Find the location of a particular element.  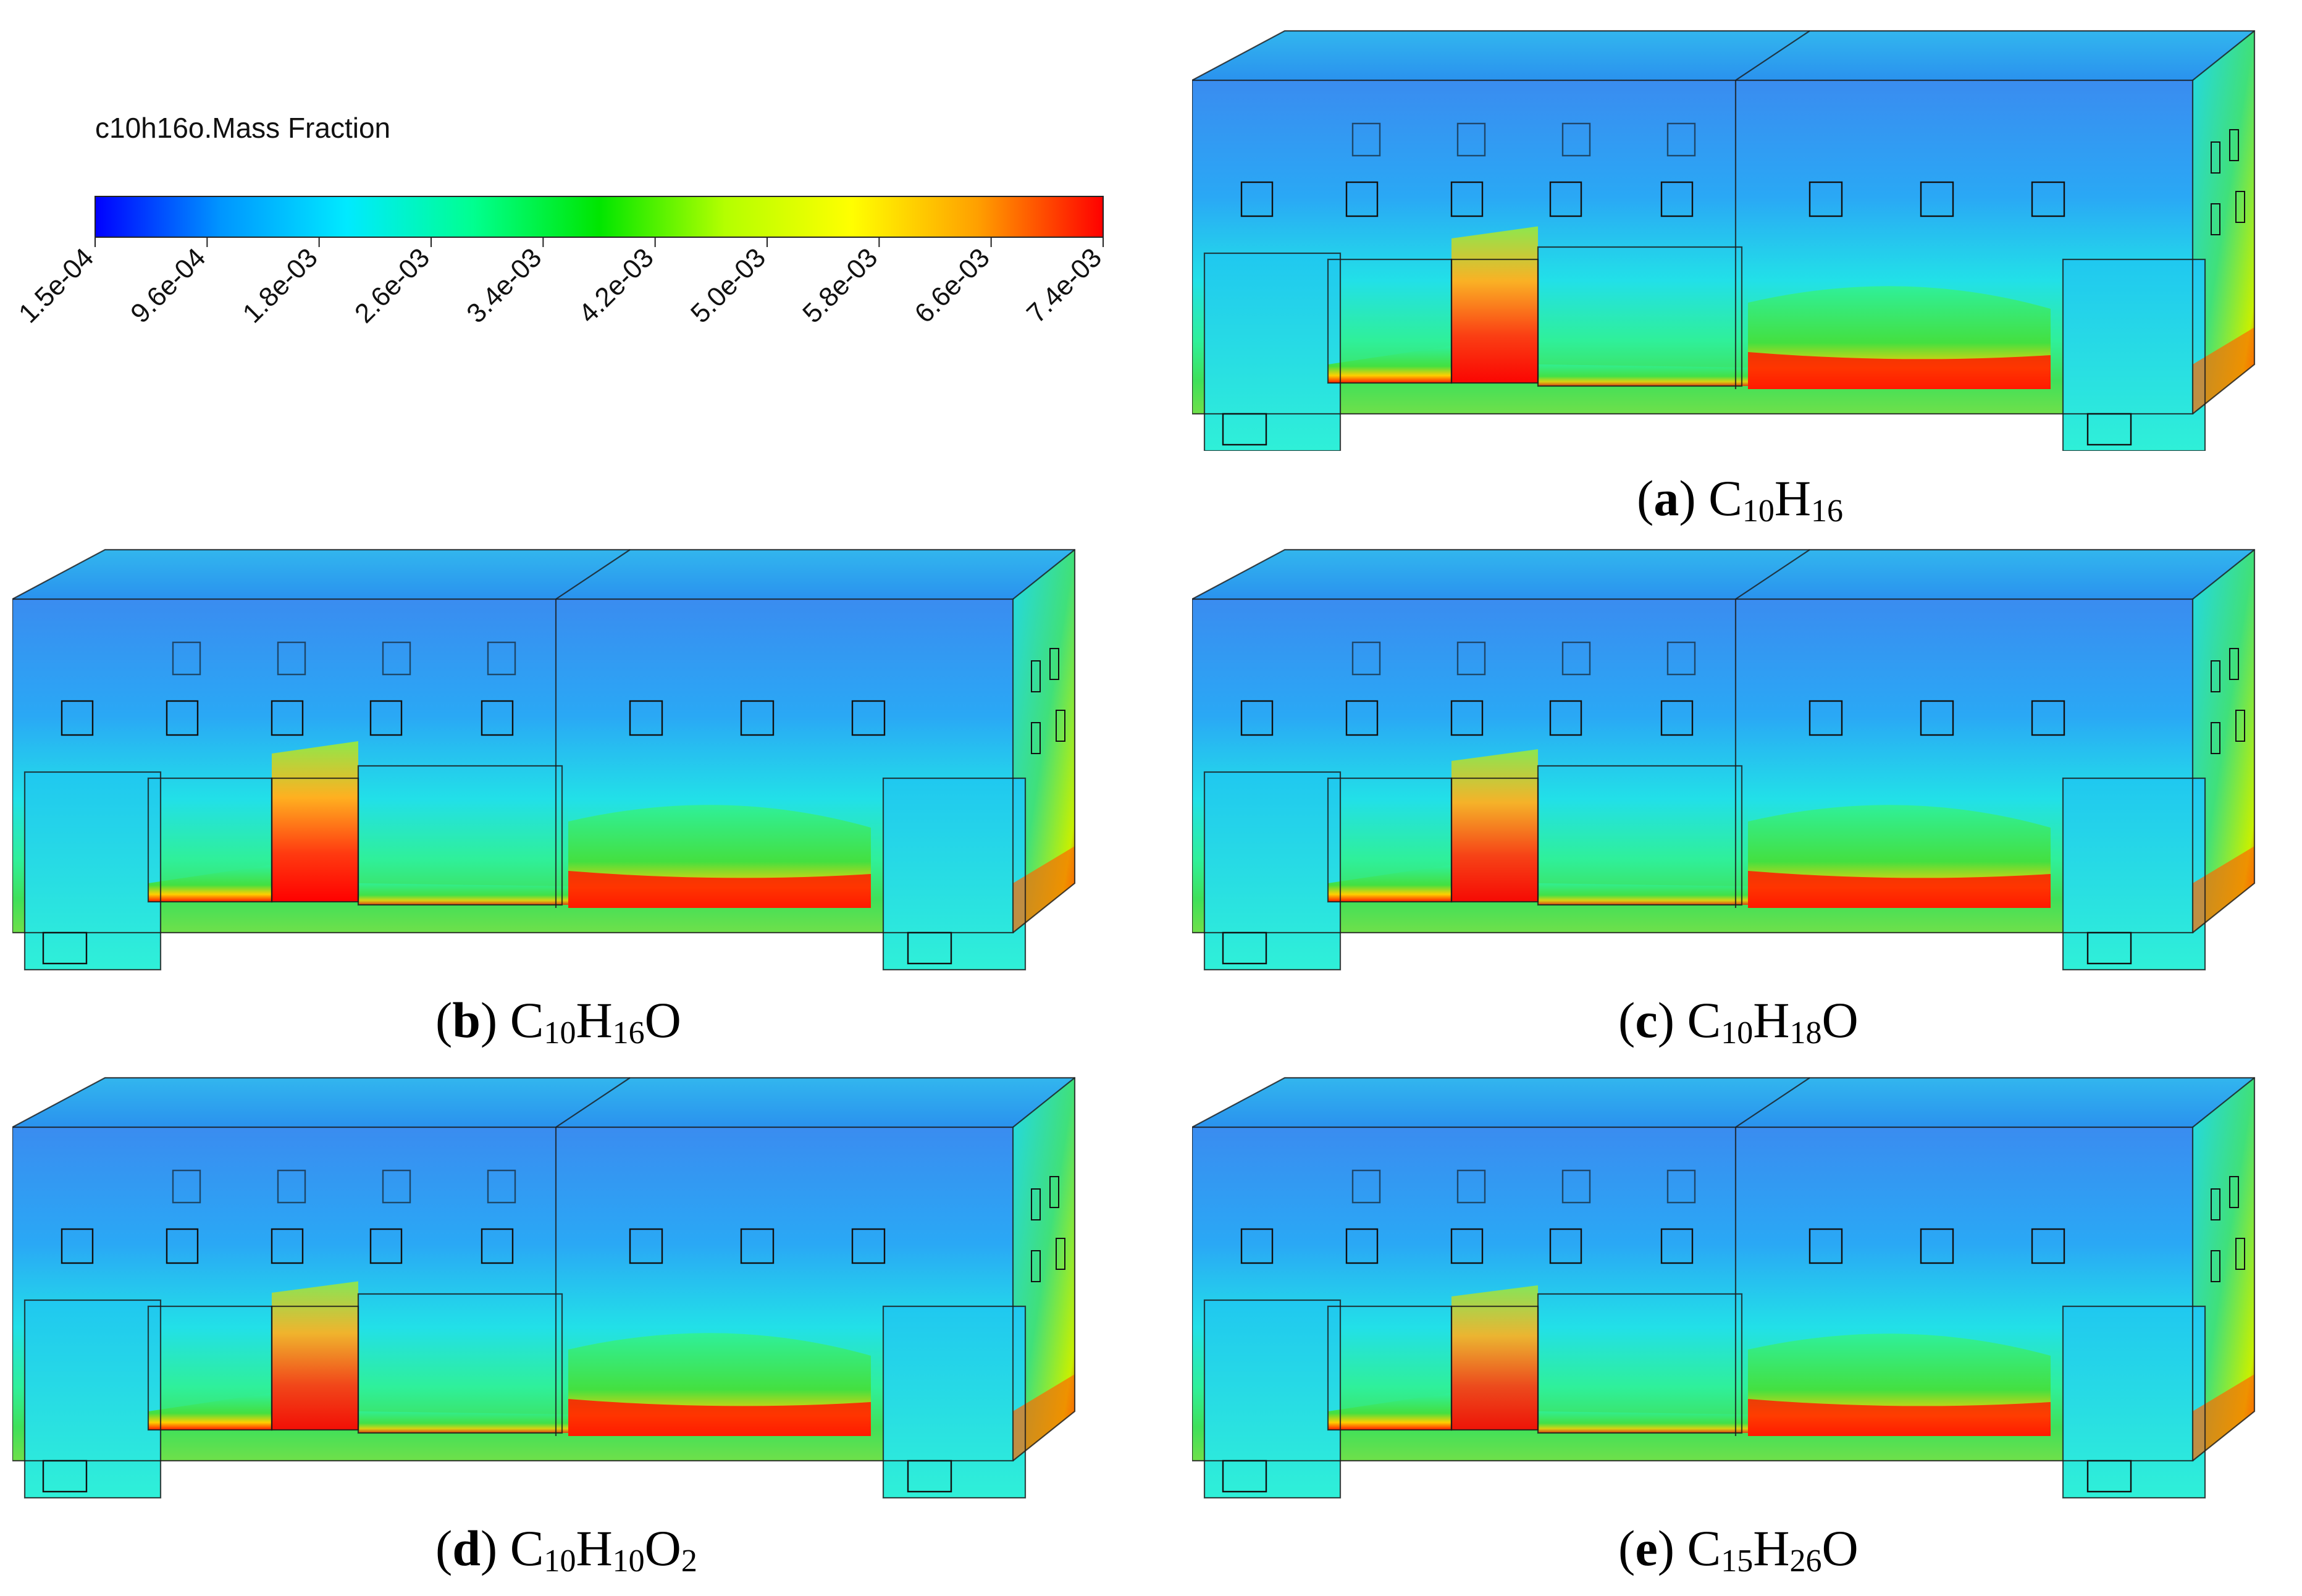

colorbar-tick-label: 9.6e-04 is located at coordinates (168, 285).